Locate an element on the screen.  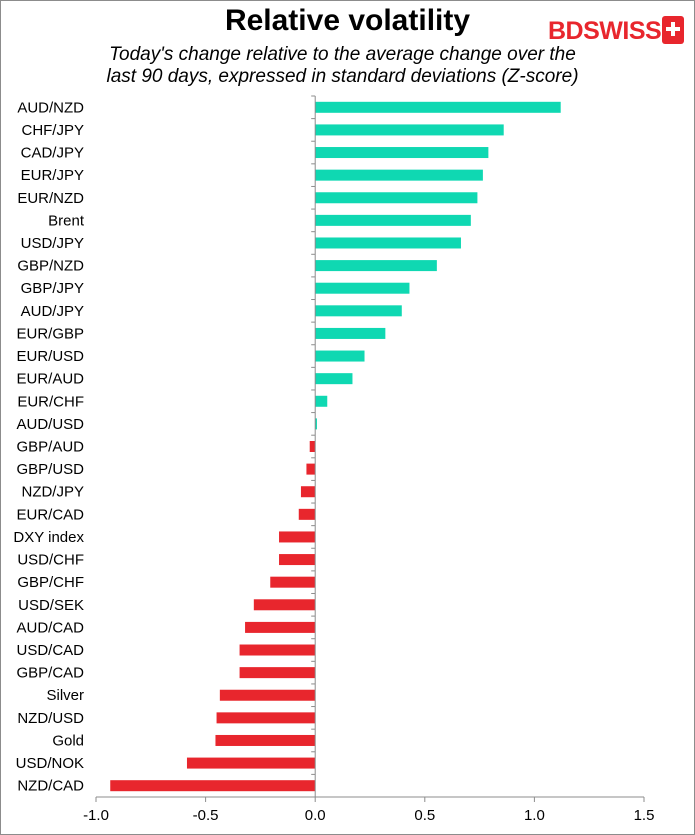
category-label: AUD/NZD is located at coordinates (50, 107).